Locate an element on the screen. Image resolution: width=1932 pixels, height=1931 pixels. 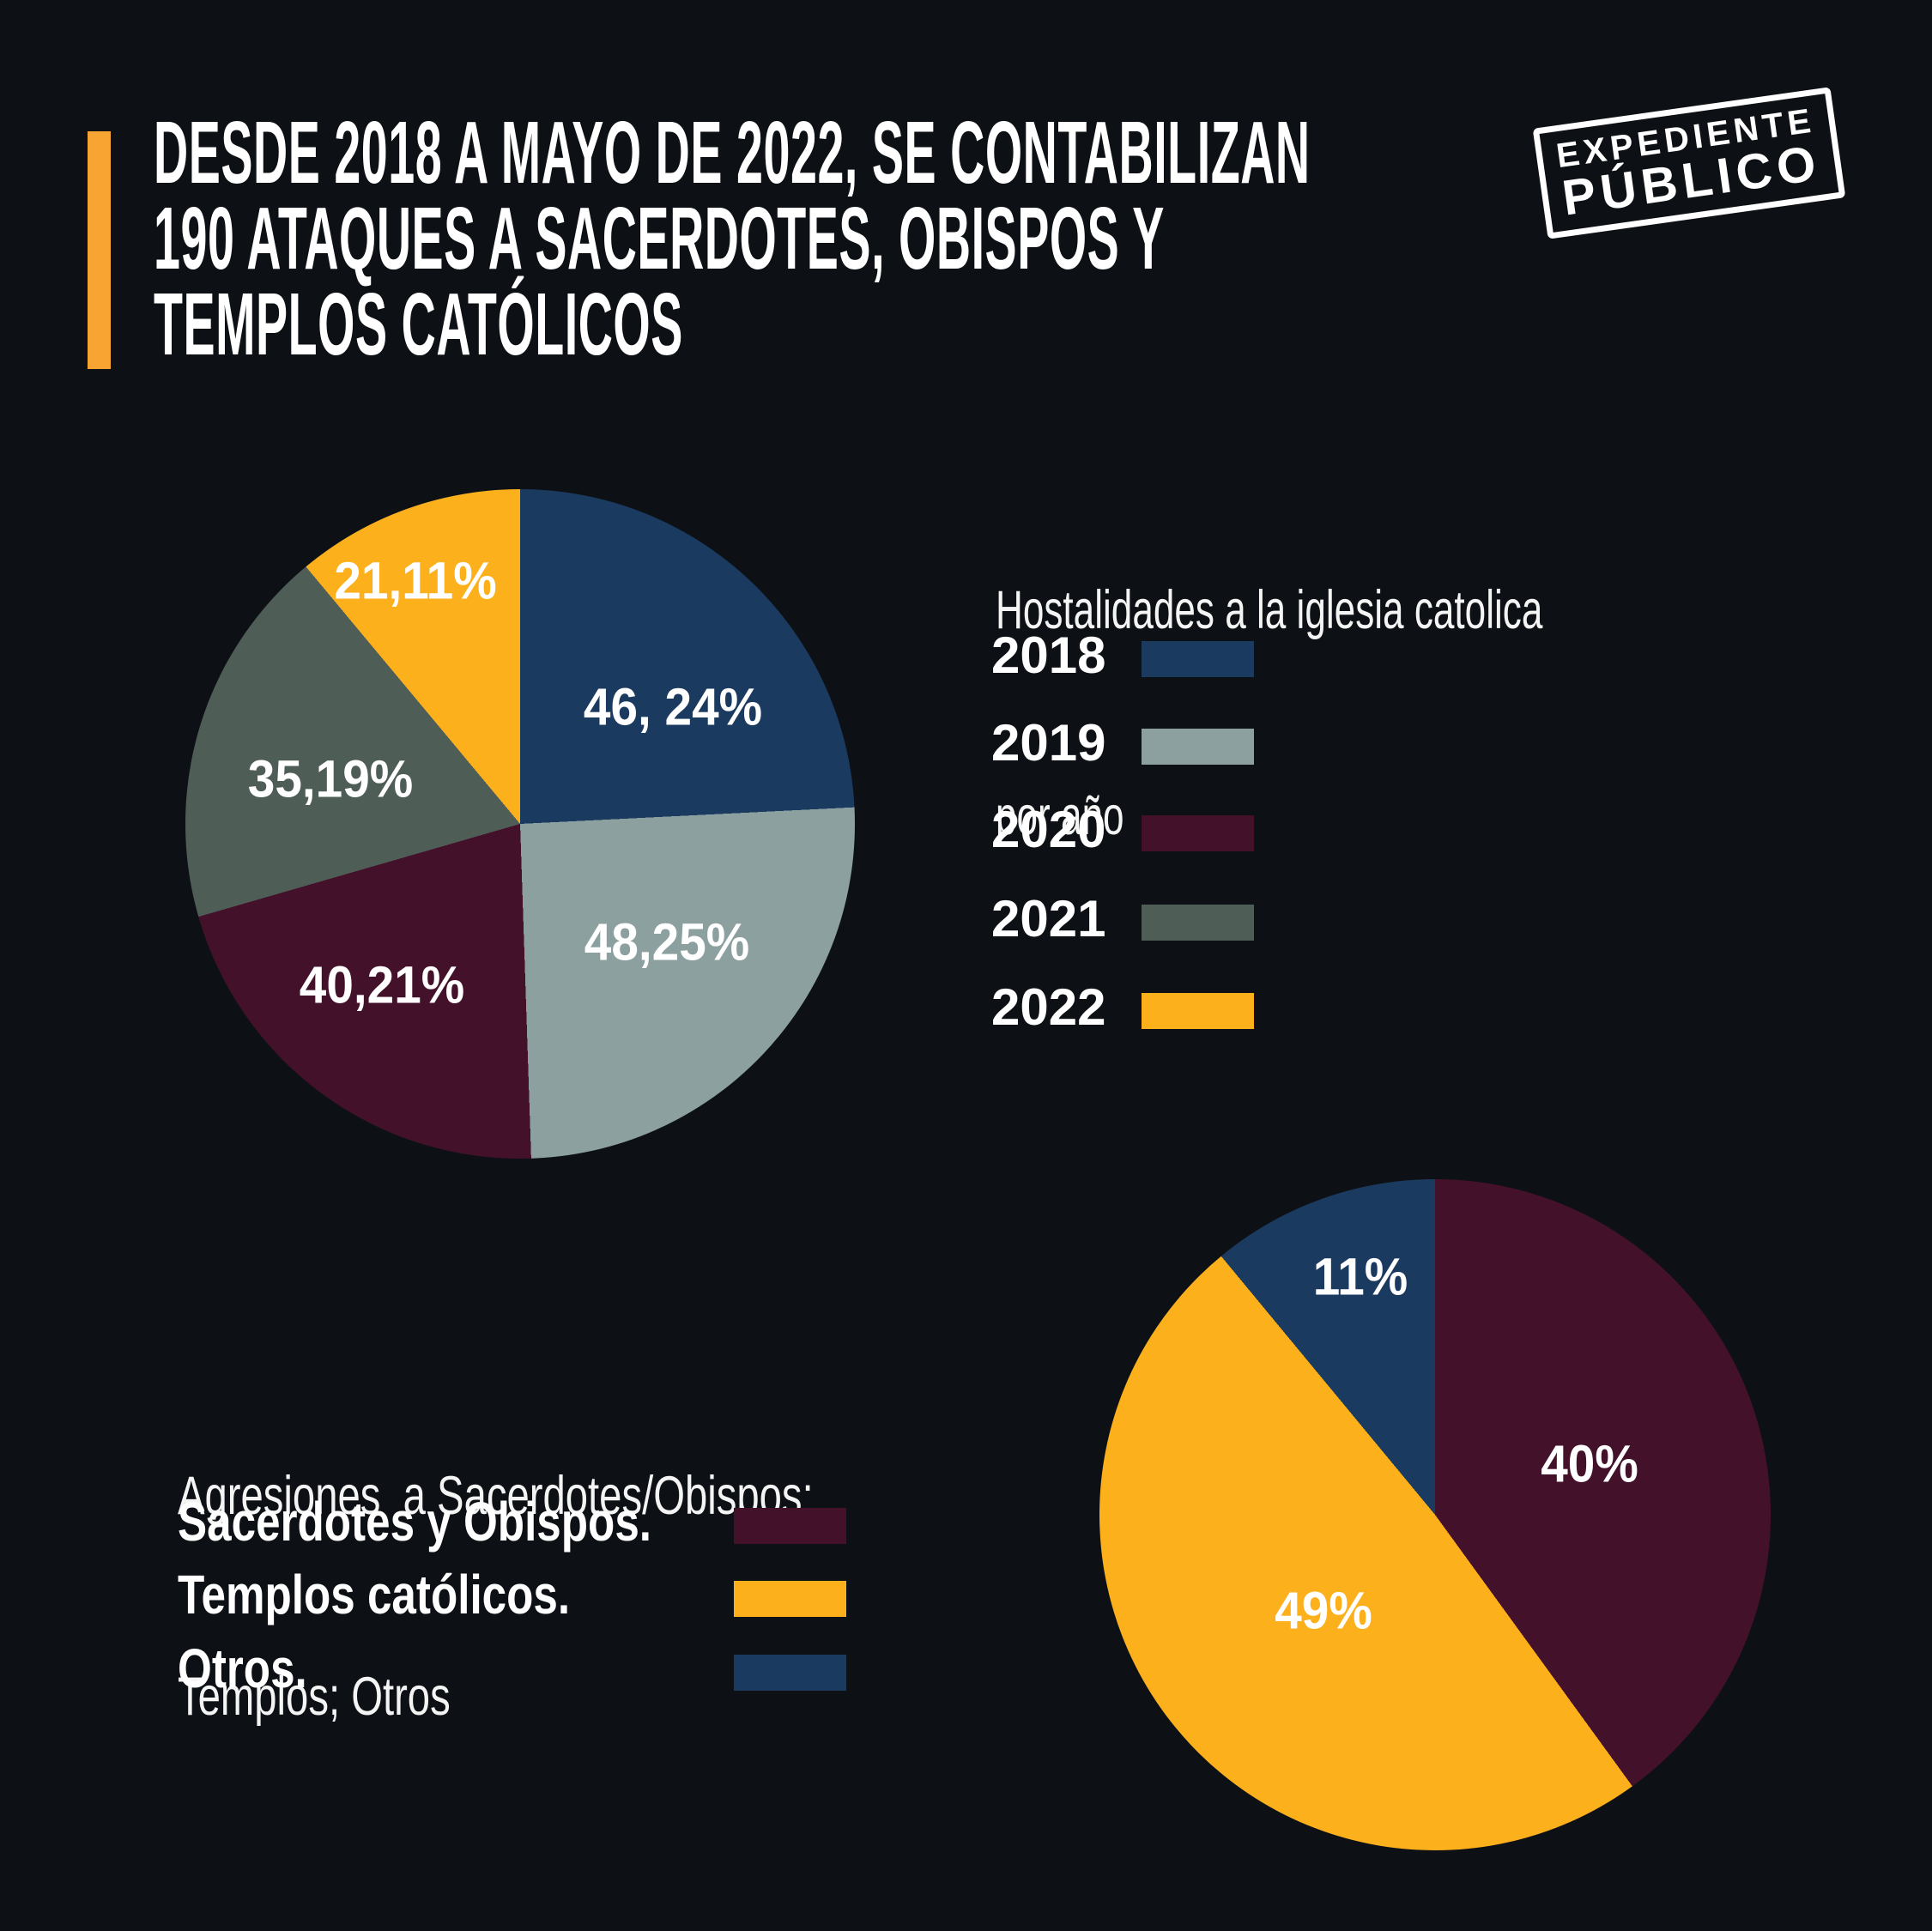
legend-targets-heading-line-2: Templos; Otros is located at coordinates (314, 1697).